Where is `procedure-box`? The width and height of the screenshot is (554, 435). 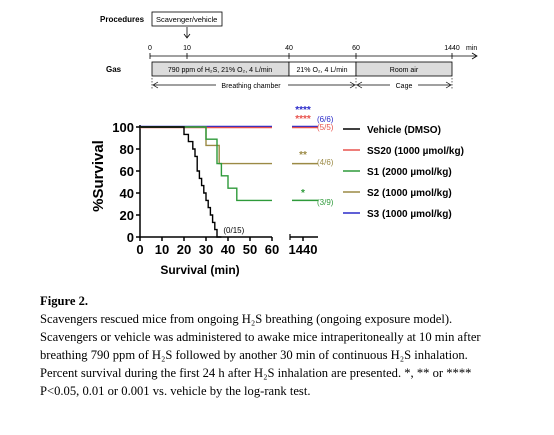
procedure-box is located at coordinates (187, 19).